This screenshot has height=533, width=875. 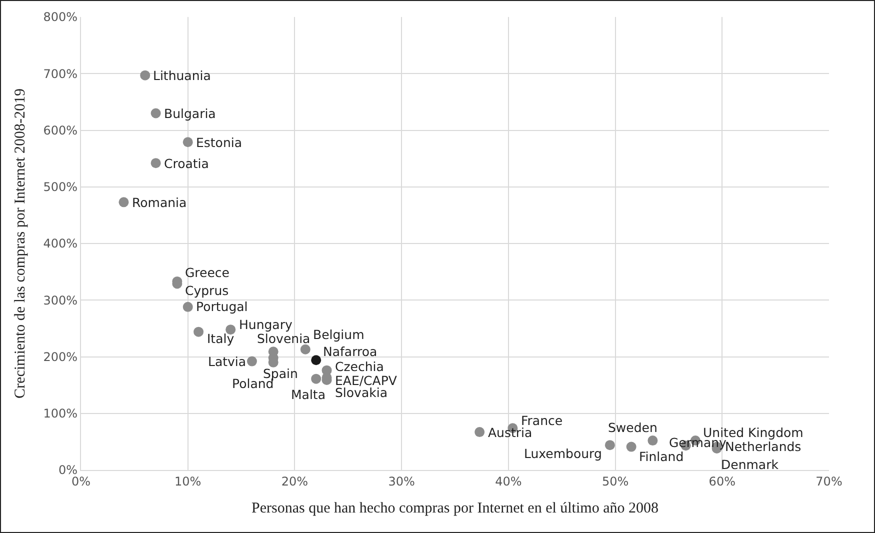 What do you see at coordinates (829, 481) in the screenshot?
I see `x-tick-label: 70%` at bounding box center [829, 481].